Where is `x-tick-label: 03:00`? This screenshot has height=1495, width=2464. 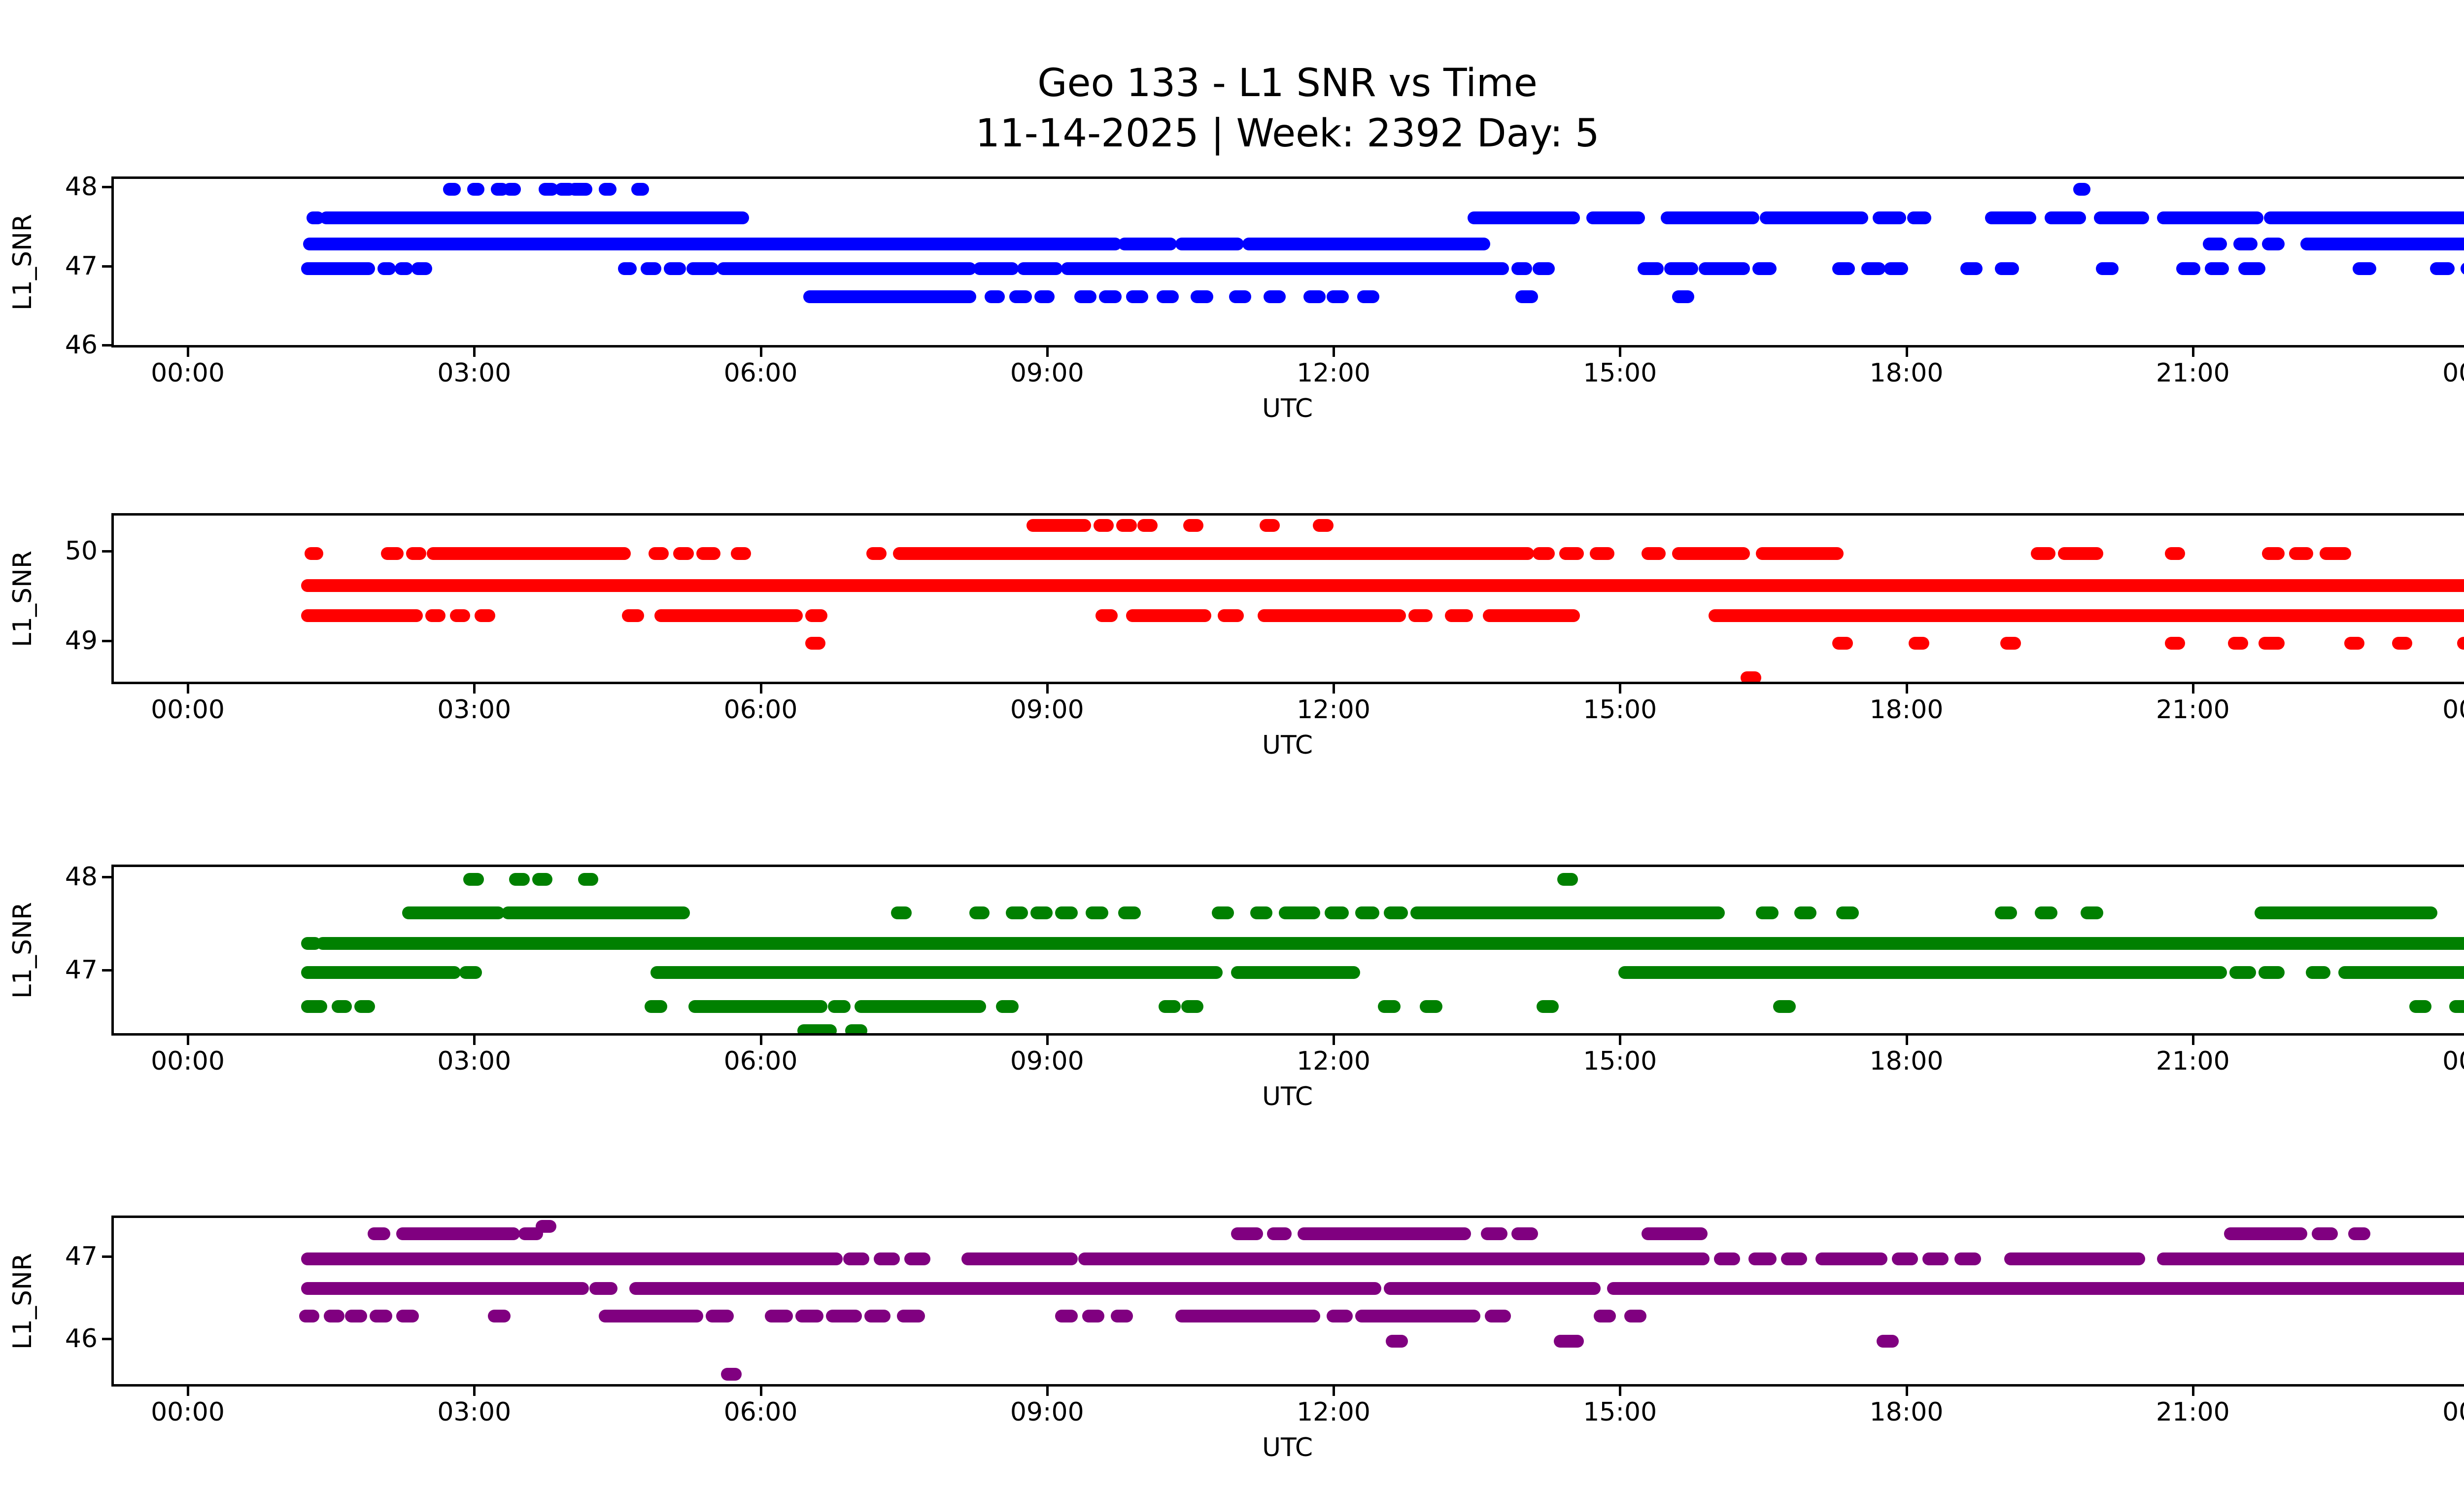 x-tick-label: 03:00 is located at coordinates (474, 1061).